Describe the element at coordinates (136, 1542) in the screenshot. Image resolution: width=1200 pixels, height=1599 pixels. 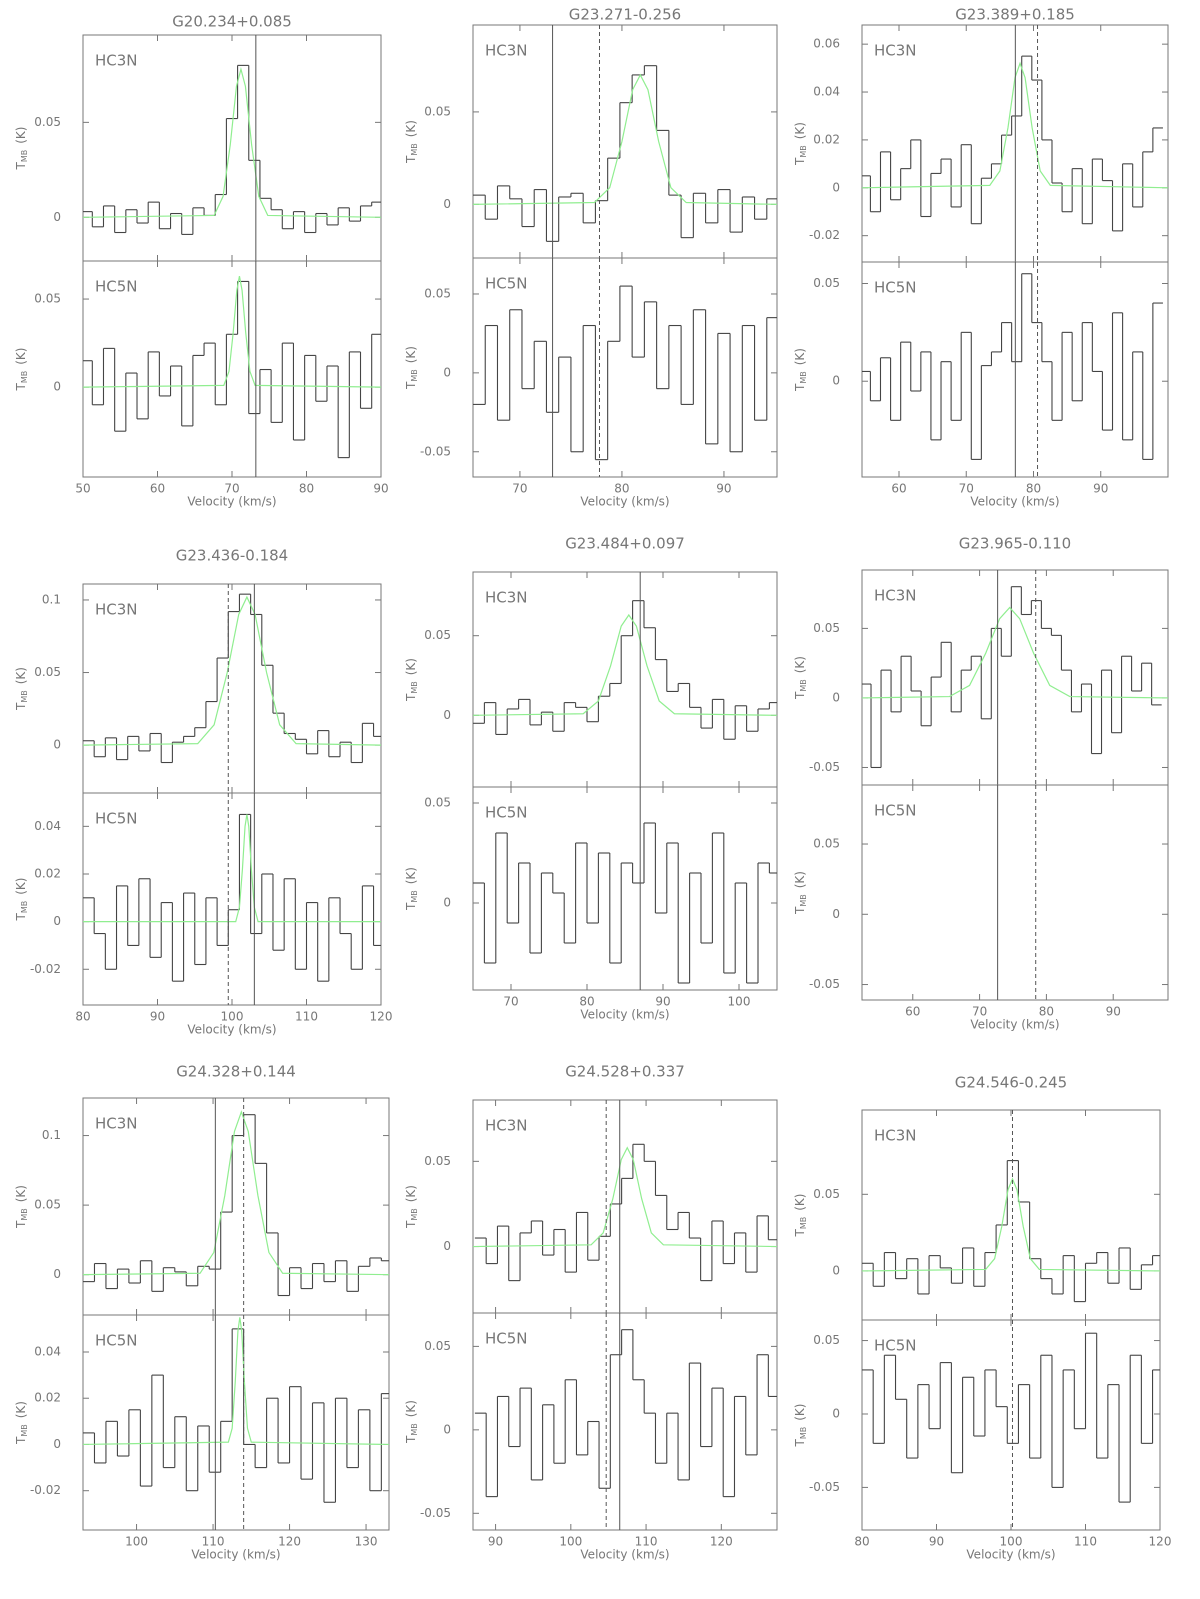
I see `x-tick-label: 100` at that location.